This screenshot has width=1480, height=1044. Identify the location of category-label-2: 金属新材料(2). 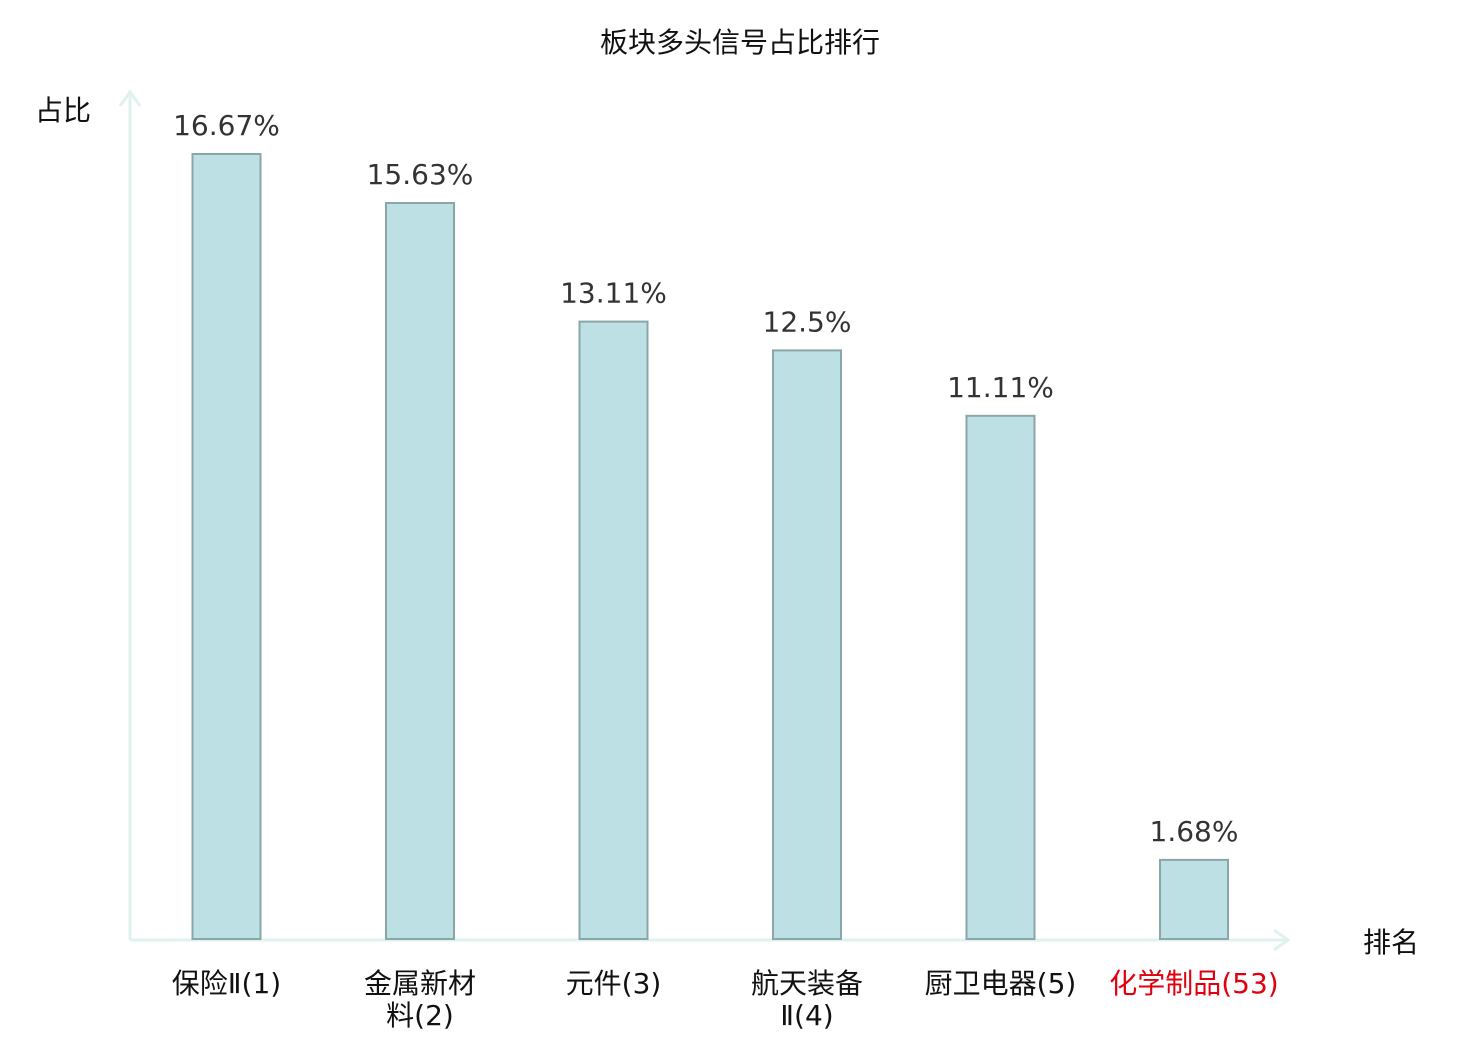
(420, 999).